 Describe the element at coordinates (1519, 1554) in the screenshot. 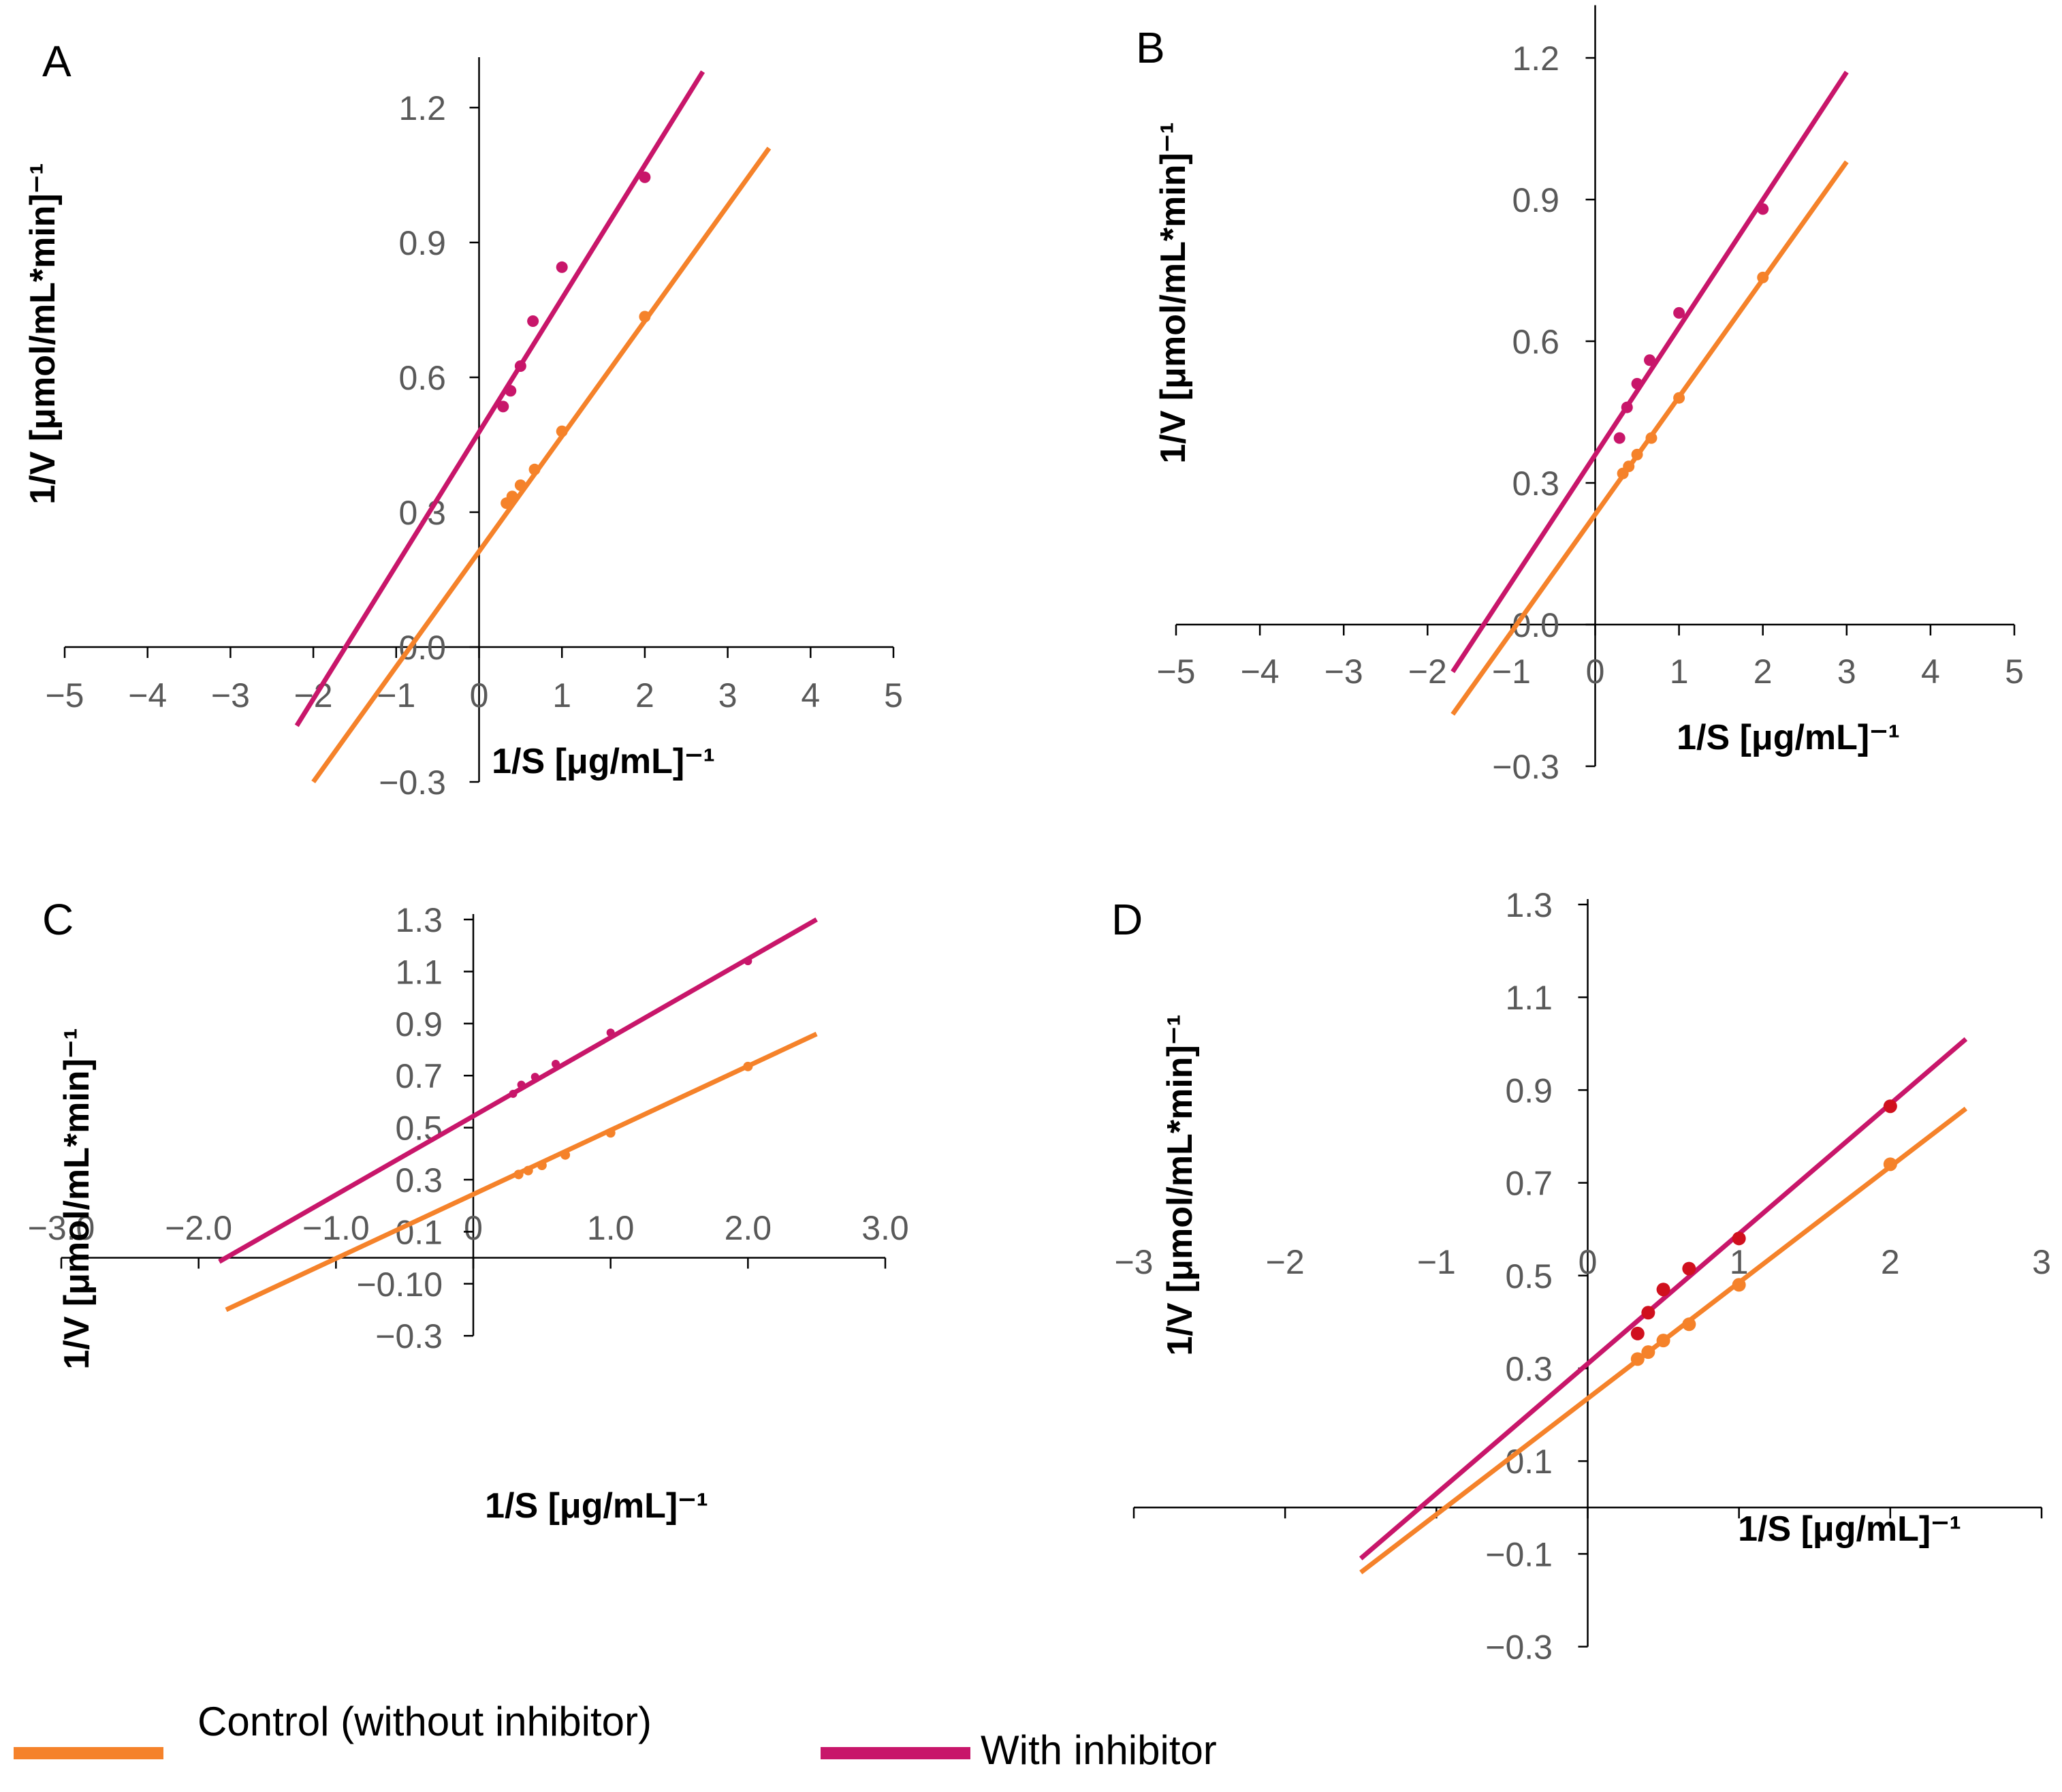

I see `y-tick-label: −0.1` at that location.